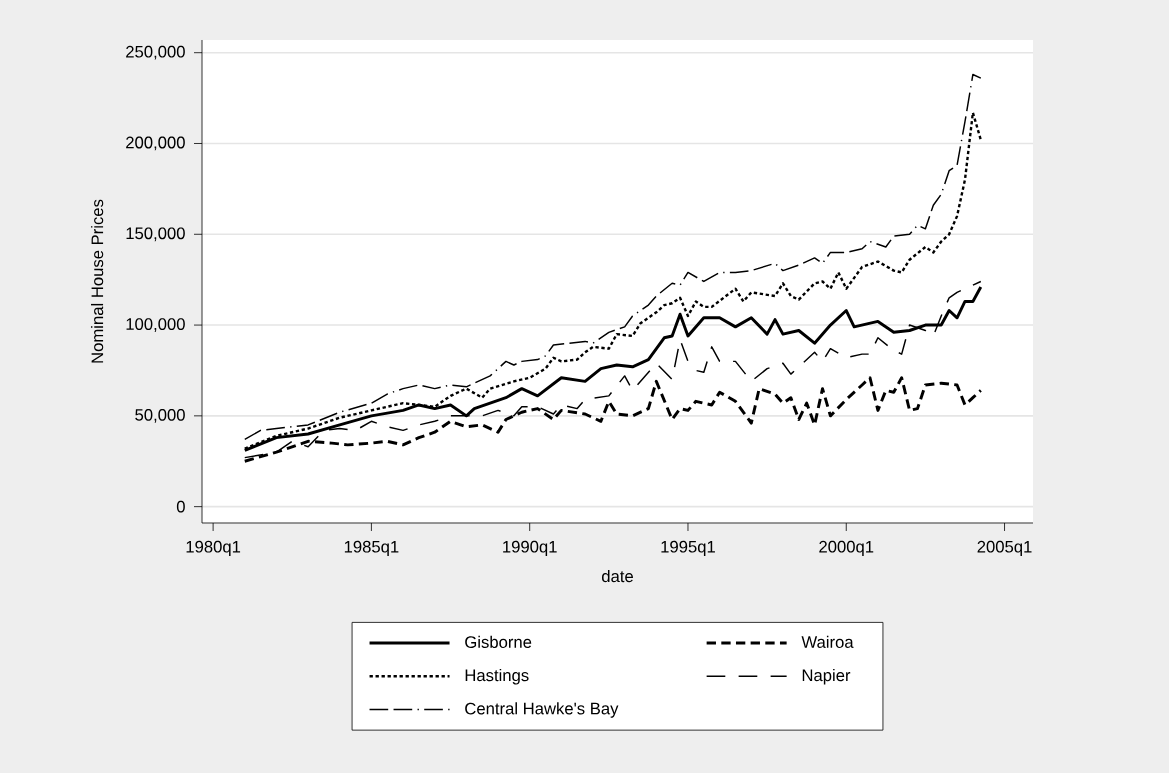  I want to click on x-axis-title: date, so click(617, 576).